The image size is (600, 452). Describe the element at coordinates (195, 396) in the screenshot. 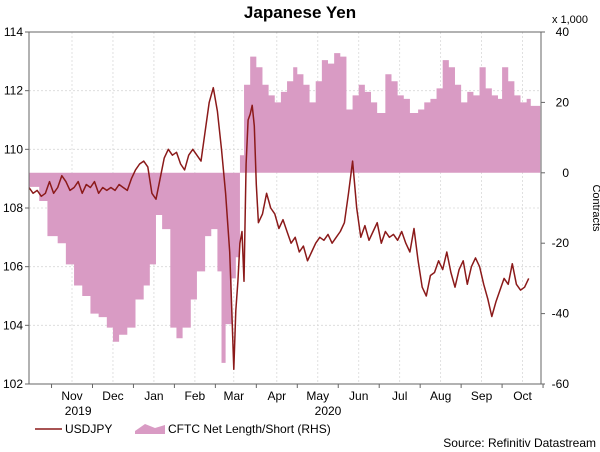

I see `x-month-label: Feb` at that location.